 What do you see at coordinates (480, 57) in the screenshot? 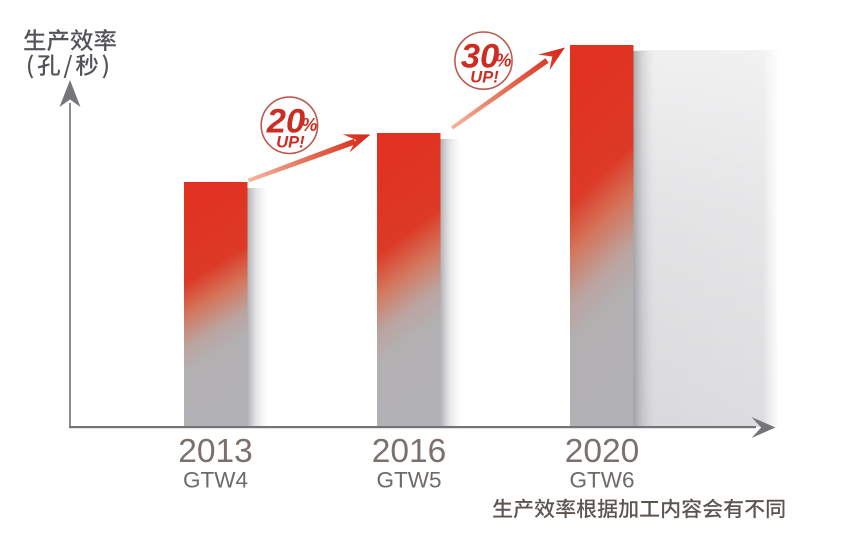
I see `svg-text: 30` at bounding box center [480, 57].